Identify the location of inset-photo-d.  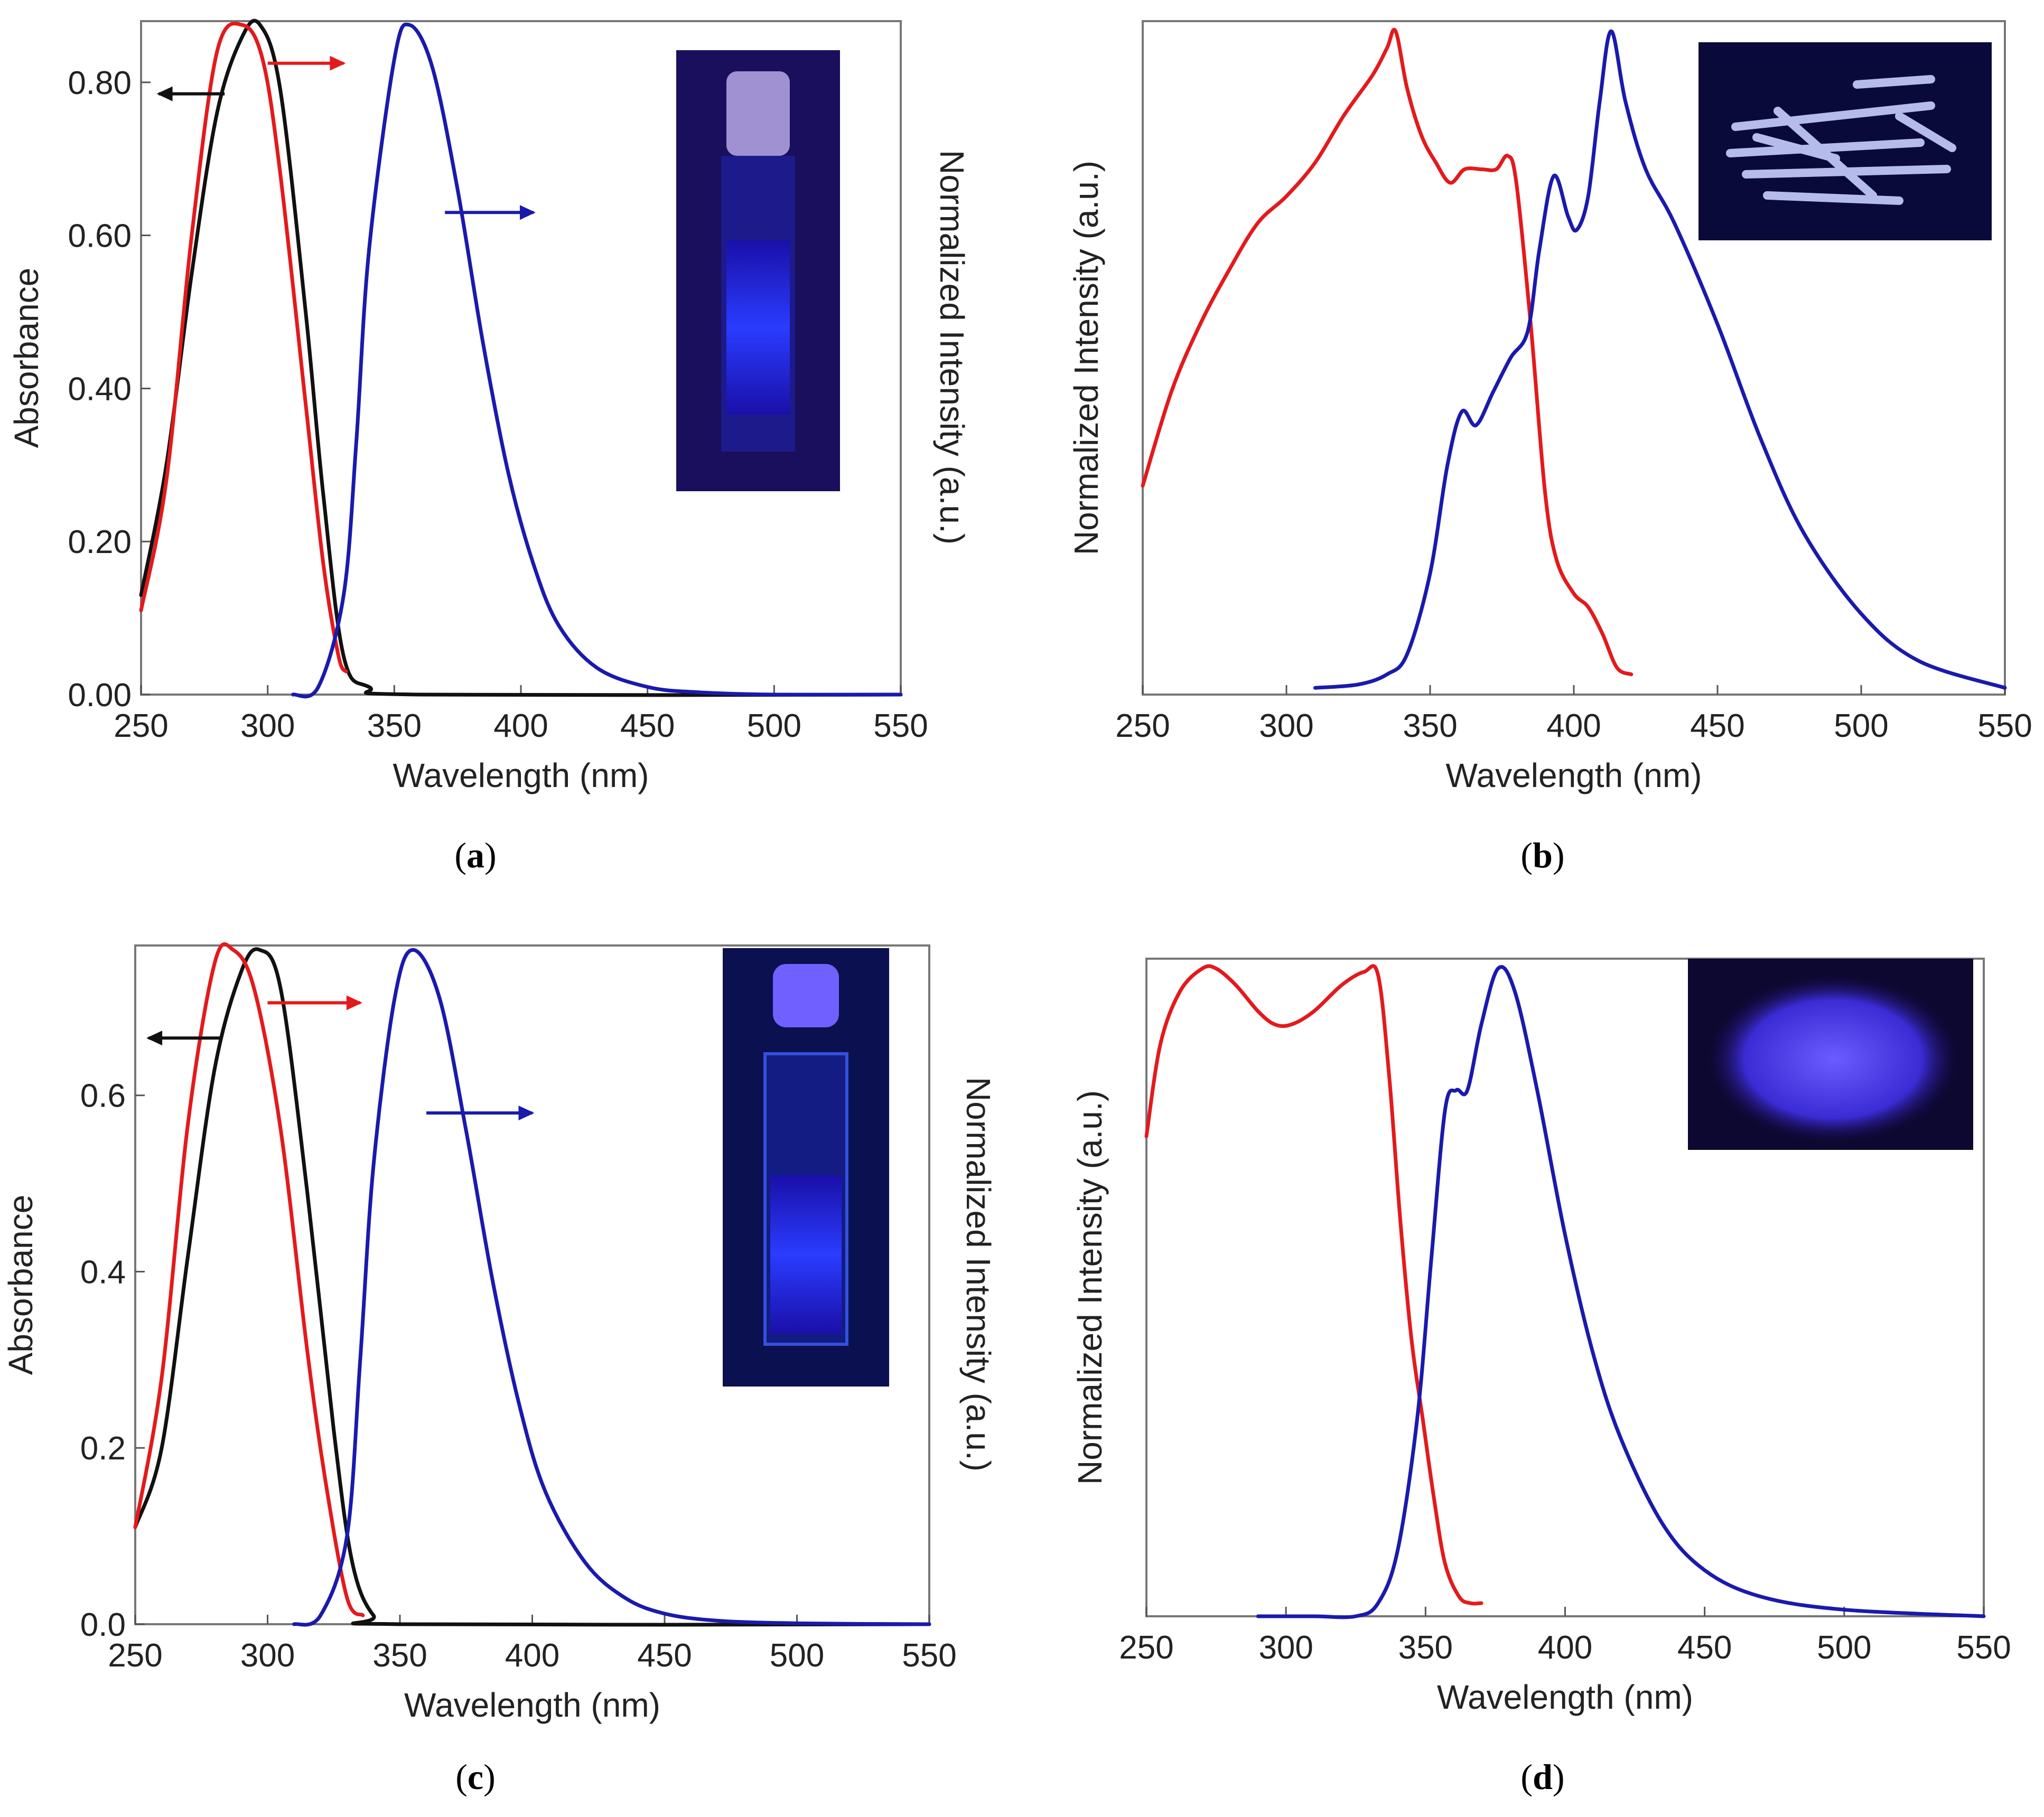
(1830, 1054).